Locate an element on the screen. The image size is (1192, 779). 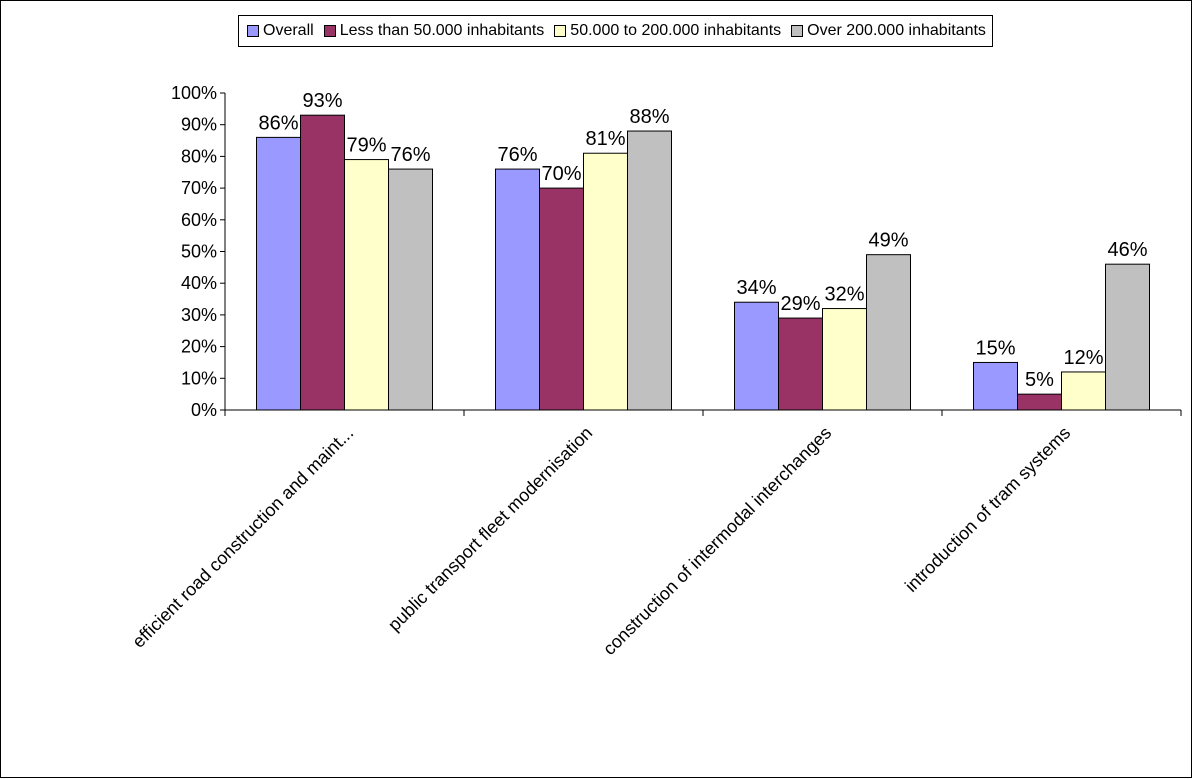
legend-label: Over 200.000 inhabitants is located at coordinates (896, 30).